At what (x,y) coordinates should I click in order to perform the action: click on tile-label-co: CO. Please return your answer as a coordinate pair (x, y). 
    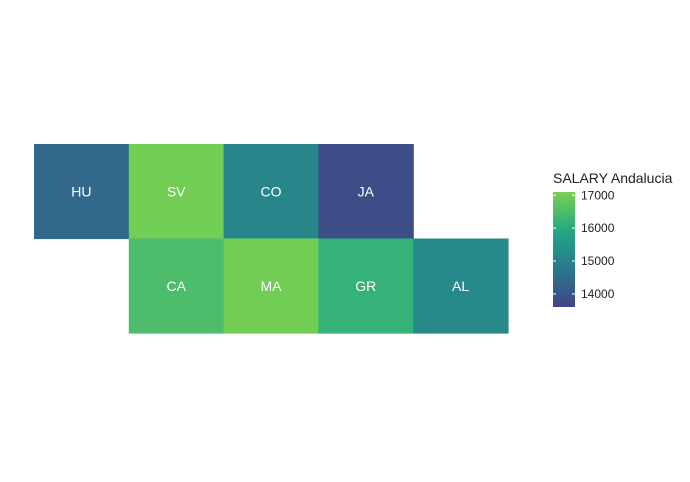
    Looking at the image, I should click on (271, 191).